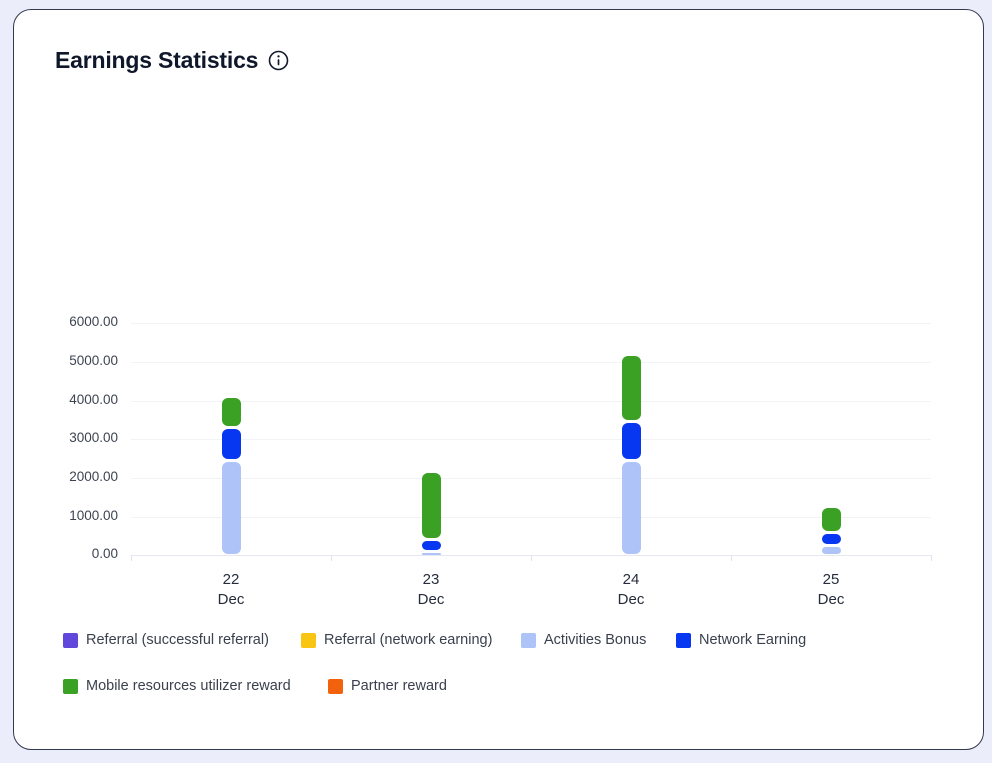  I want to click on legend-item-activities-bonus: Activities Bonus, so click(583, 640).